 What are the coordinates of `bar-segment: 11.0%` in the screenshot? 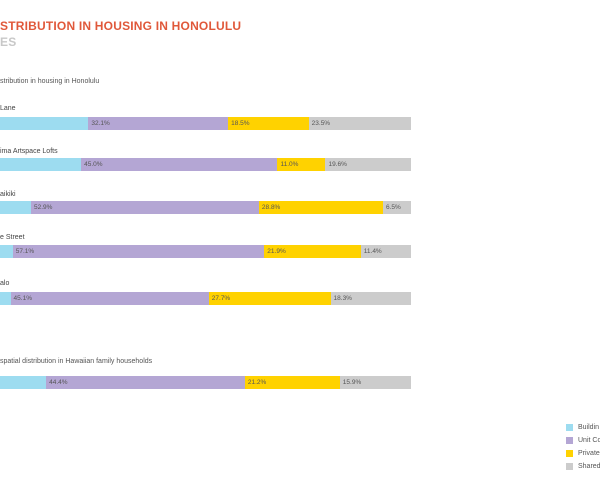 It's located at (301, 164).